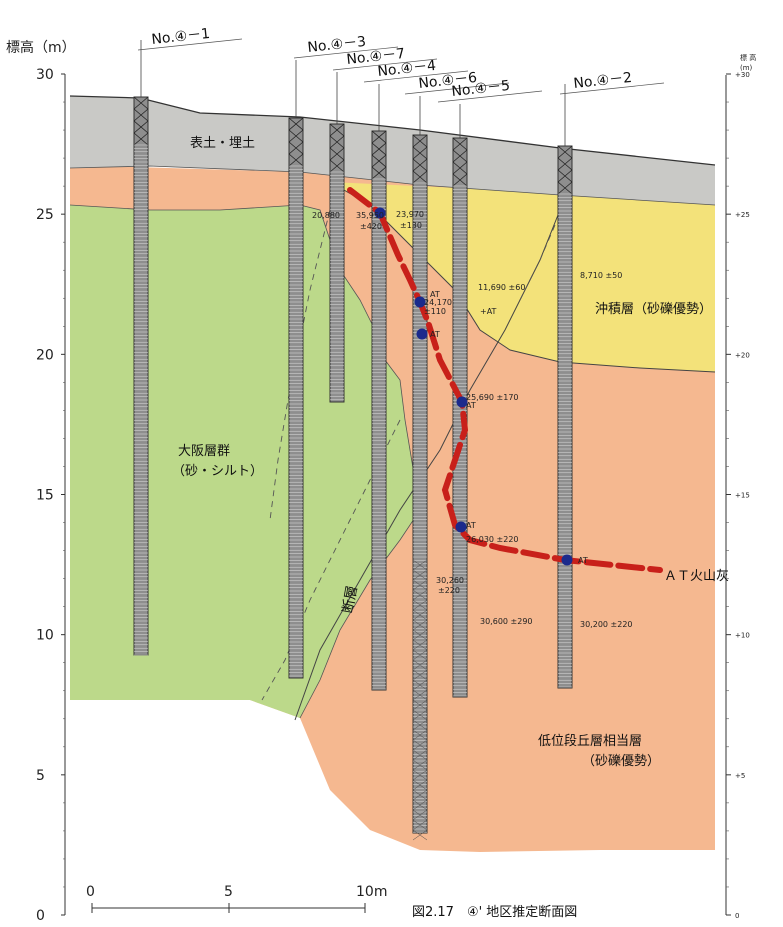  What do you see at coordinates (565, 417) in the screenshot?
I see `borehole-body` at bounding box center [565, 417].